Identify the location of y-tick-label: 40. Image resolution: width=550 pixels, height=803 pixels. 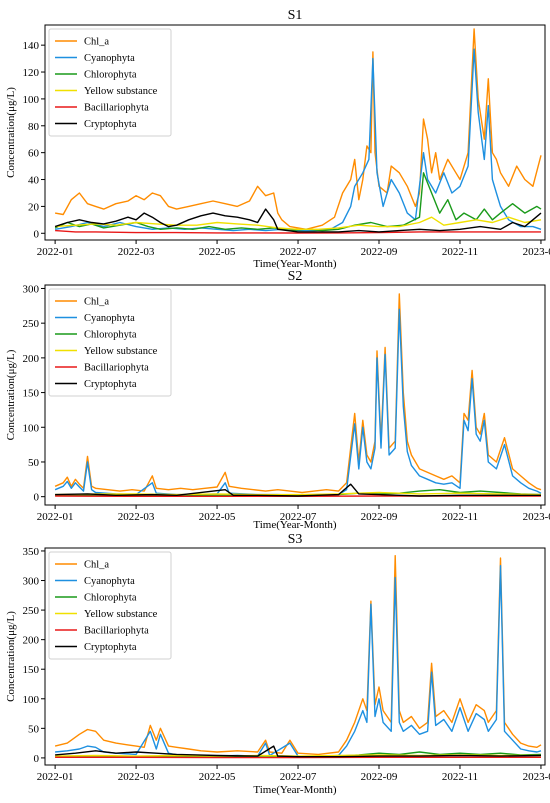
(34, 181).